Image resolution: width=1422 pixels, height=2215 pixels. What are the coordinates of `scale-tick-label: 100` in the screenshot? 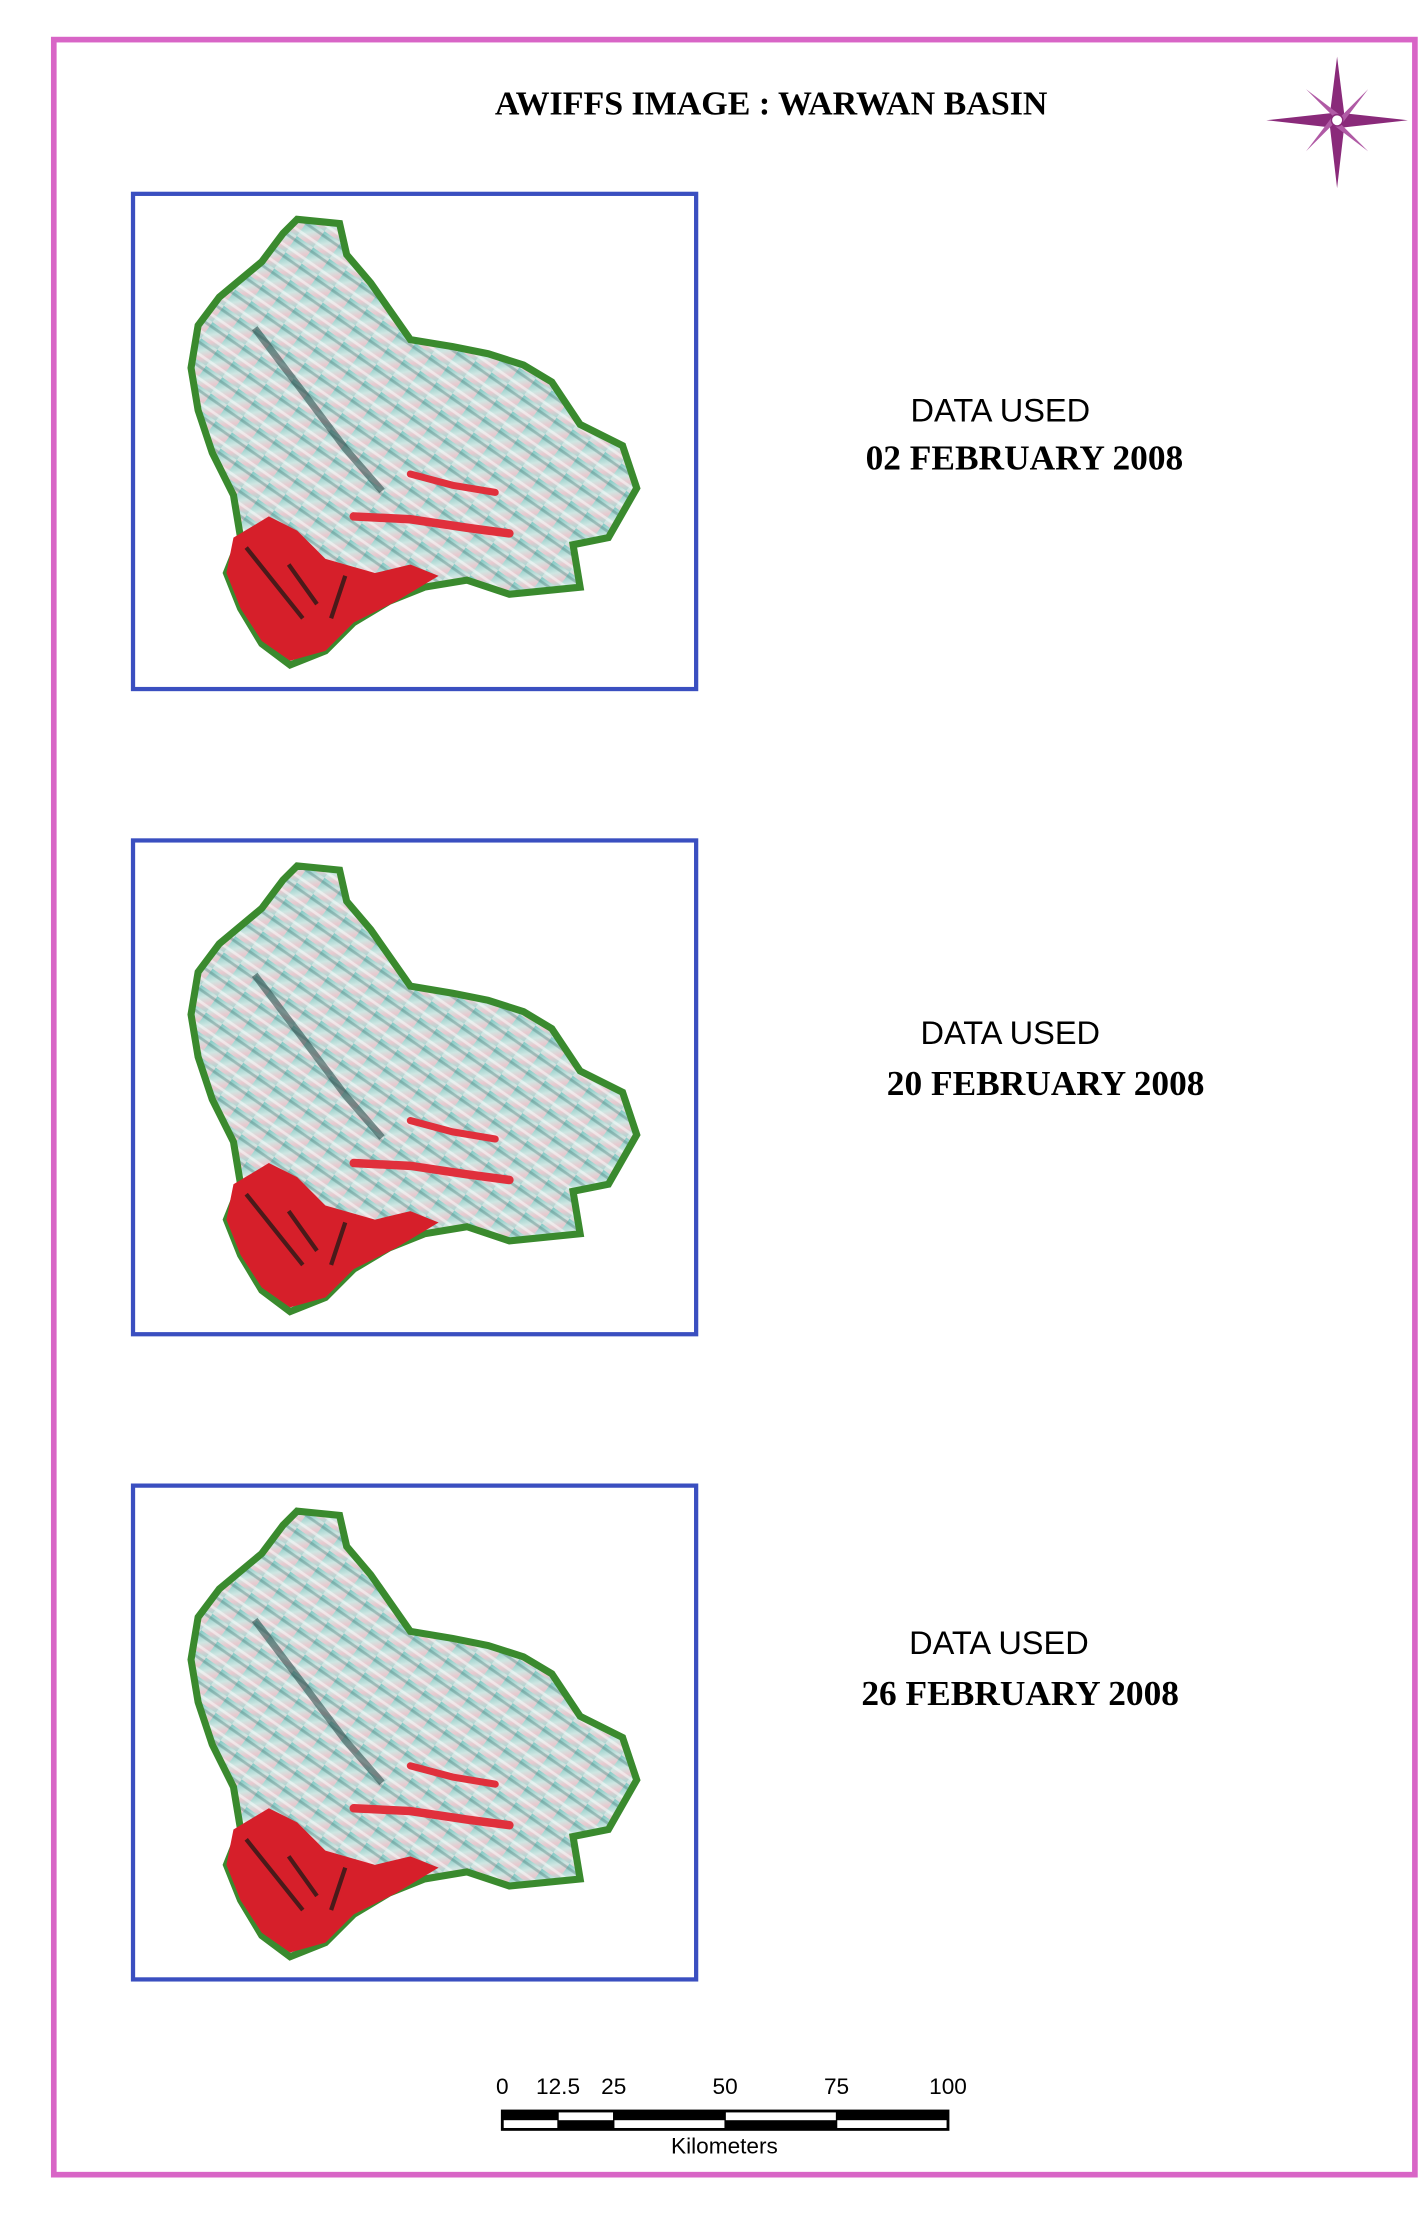 It's located at (948, 2086).